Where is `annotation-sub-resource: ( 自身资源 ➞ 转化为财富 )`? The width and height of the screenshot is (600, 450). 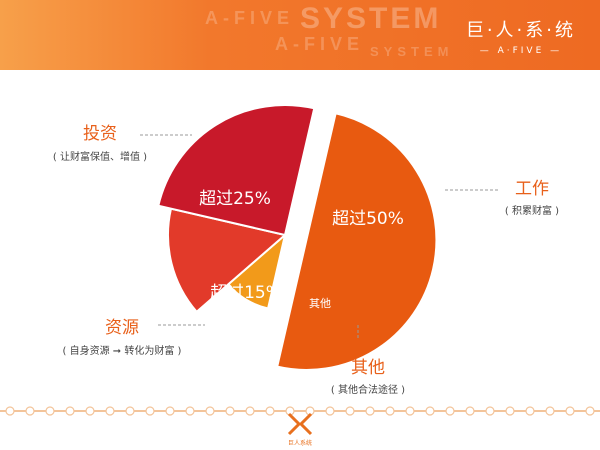
annotation-sub-resource: ( 自身资源 ➞ 转化为财富 ) is located at coordinates (122, 350).